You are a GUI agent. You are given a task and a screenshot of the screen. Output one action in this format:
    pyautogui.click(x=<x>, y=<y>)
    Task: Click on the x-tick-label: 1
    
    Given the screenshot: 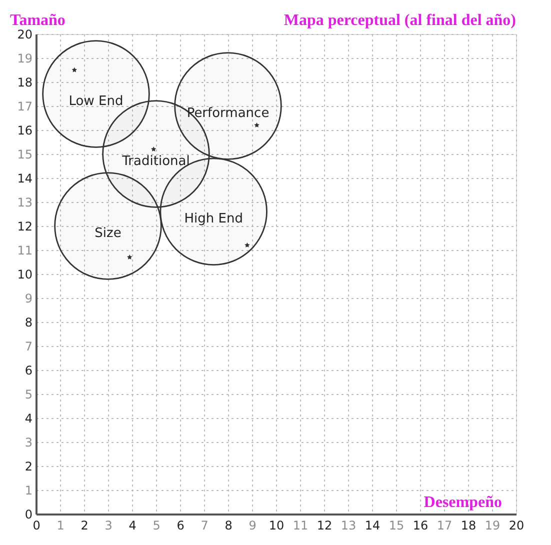 What is the action you would take?
    pyautogui.click(x=60, y=525)
    